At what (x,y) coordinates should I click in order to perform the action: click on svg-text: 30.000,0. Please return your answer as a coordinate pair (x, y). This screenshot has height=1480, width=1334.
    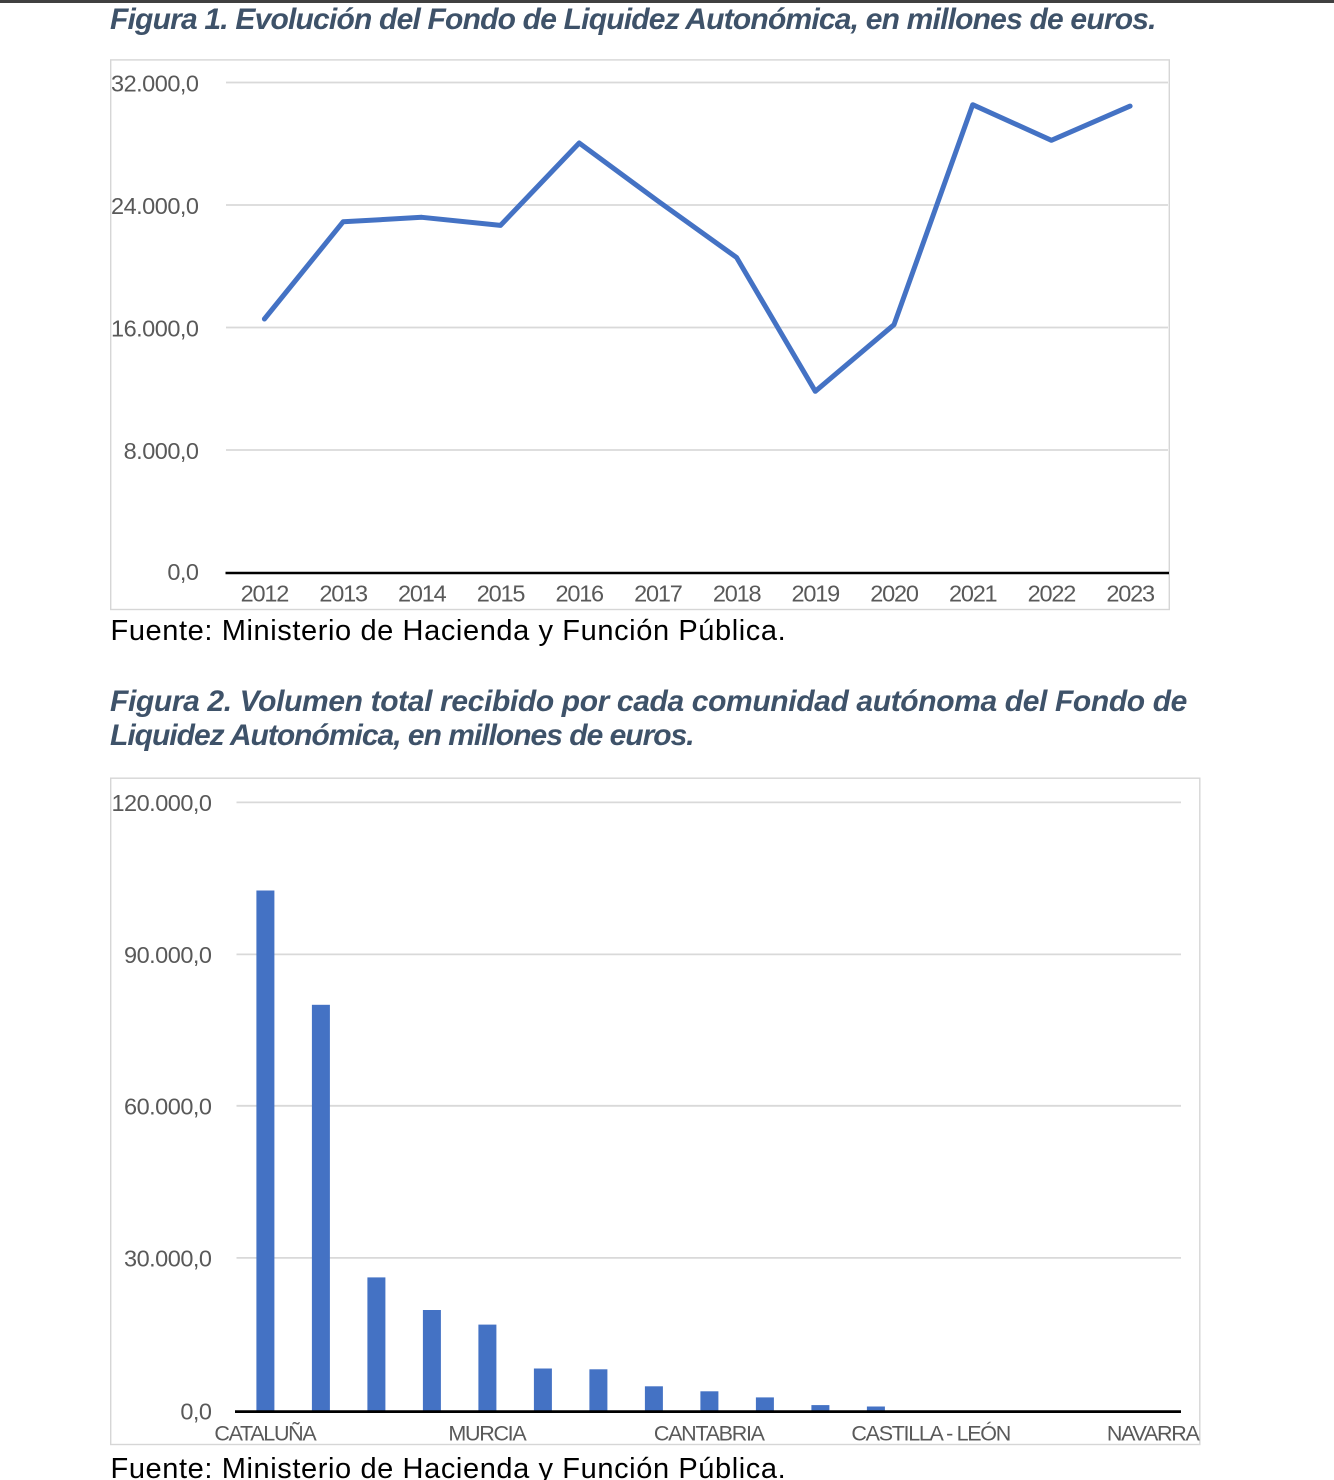
    Looking at the image, I should click on (168, 1259).